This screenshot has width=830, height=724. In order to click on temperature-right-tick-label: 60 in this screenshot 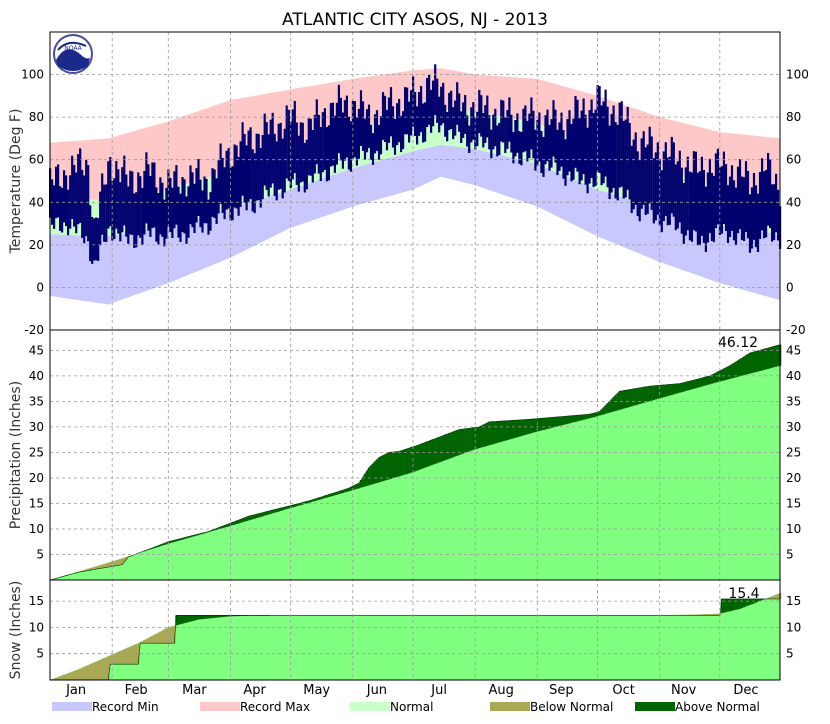, I will do `click(793, 160)`.